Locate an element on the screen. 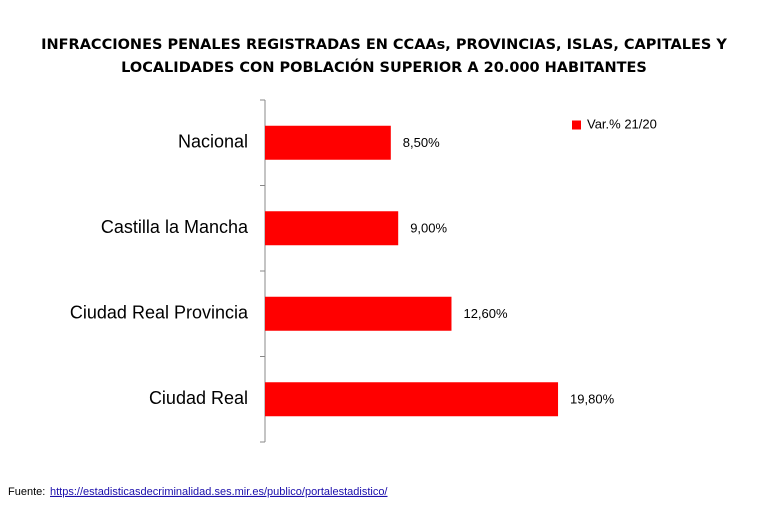 The height and width of the screenshot is (527, 768). y-tick-label: Ciudad Real is located at coordinates (198, 398).